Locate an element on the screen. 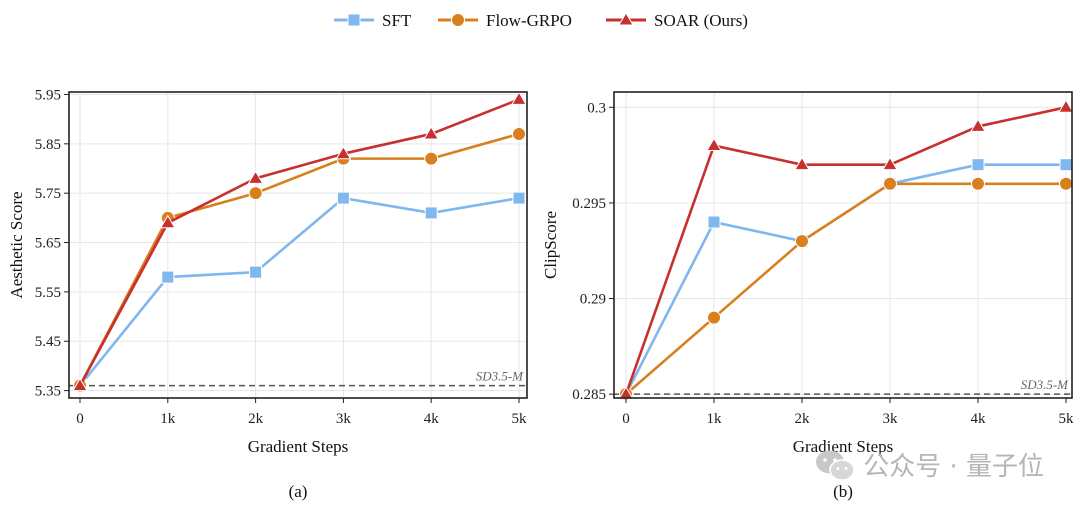 The image size is (1080, 508). legend-item-sft: SFT is located at coordinates (373, 20).